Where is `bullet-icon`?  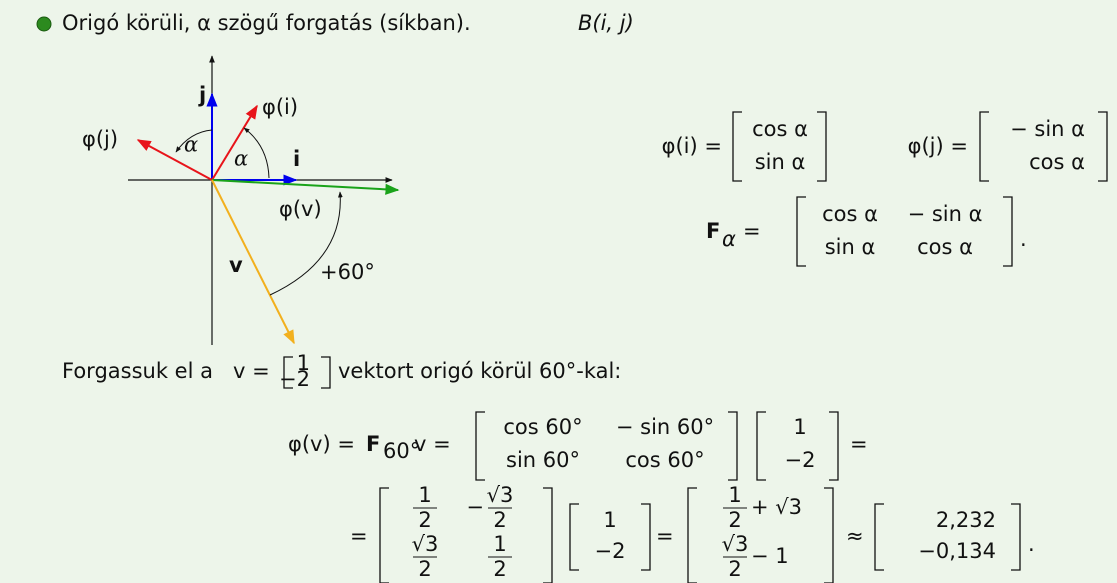 bullet-icon is located at coordinates (44, 24).